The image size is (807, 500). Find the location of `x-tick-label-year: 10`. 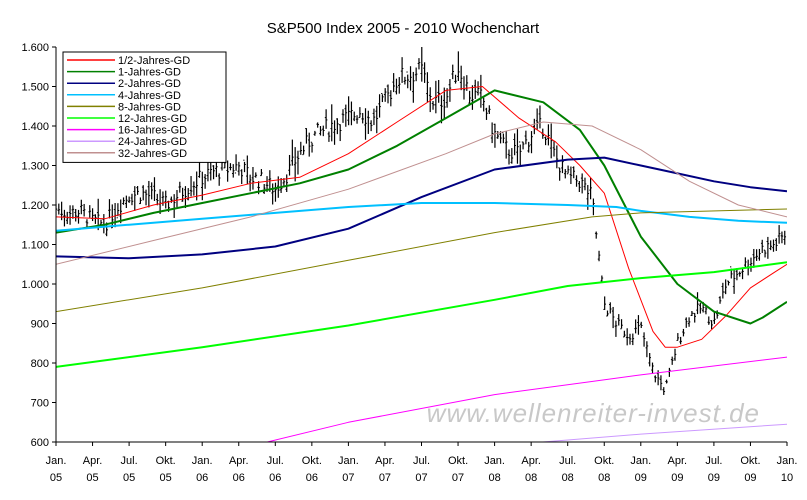

x-tick-label-year: 10 is located at coordinates (787, 478).